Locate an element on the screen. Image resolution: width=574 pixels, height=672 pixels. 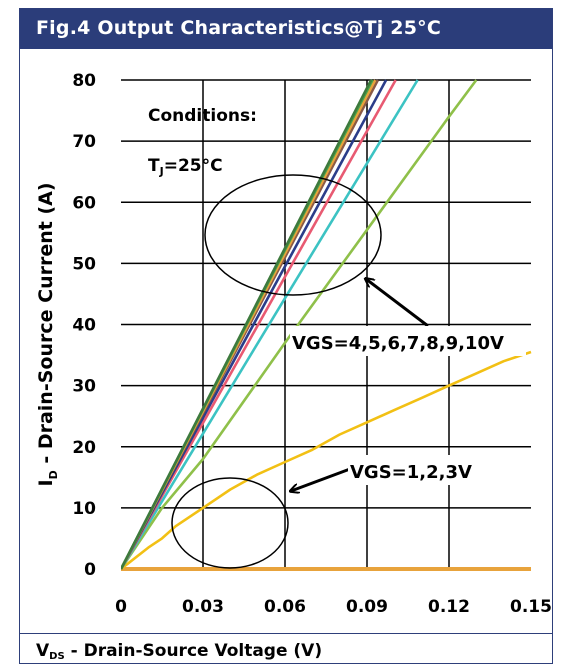
annotation-tj: TJ=25°C is located at coordinates (185, 167).